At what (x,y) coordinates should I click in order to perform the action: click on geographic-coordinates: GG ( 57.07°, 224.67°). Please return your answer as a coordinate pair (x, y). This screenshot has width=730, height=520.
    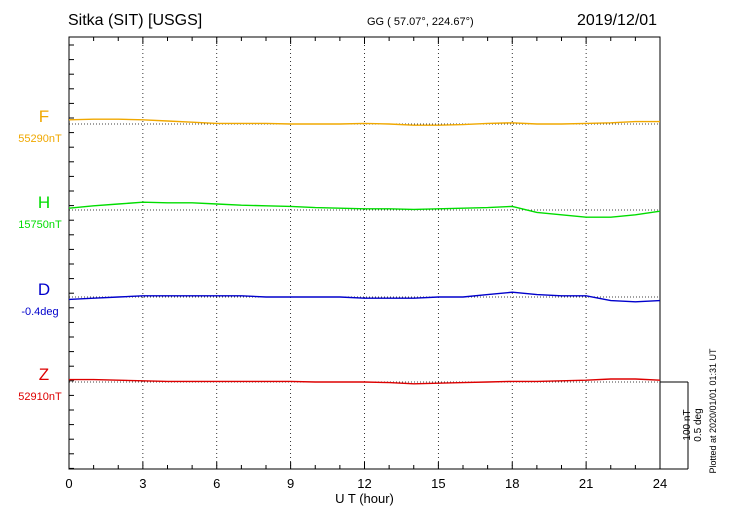
    Looking at the image, I should click on (420, 22).